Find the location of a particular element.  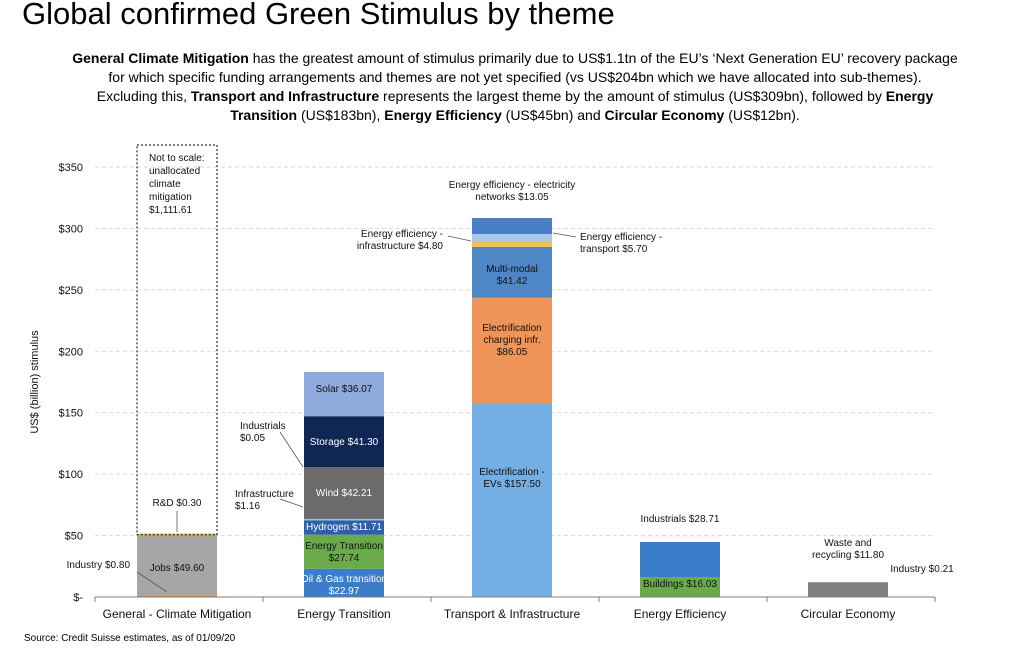

unallocated-label: mitigation is located at coordinates (170, 197).